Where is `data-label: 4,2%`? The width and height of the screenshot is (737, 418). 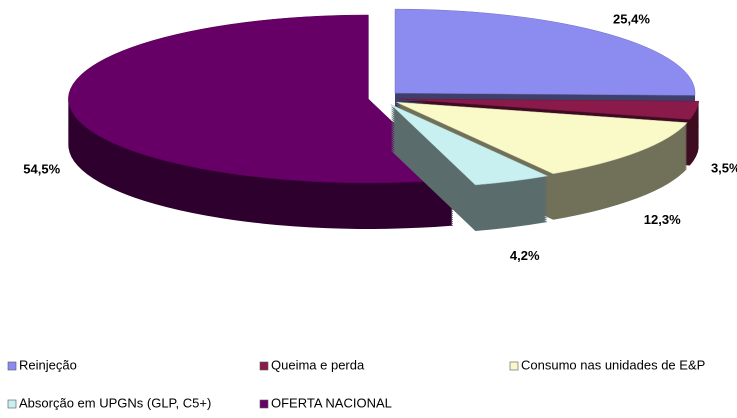 data-label: 4,2% is located at coordinates (525, 255).